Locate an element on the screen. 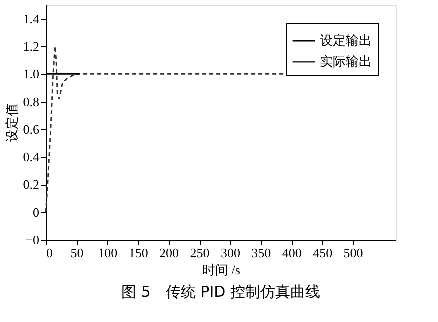  y-tick-label: 1.4 is located at coordinates (31, 18).